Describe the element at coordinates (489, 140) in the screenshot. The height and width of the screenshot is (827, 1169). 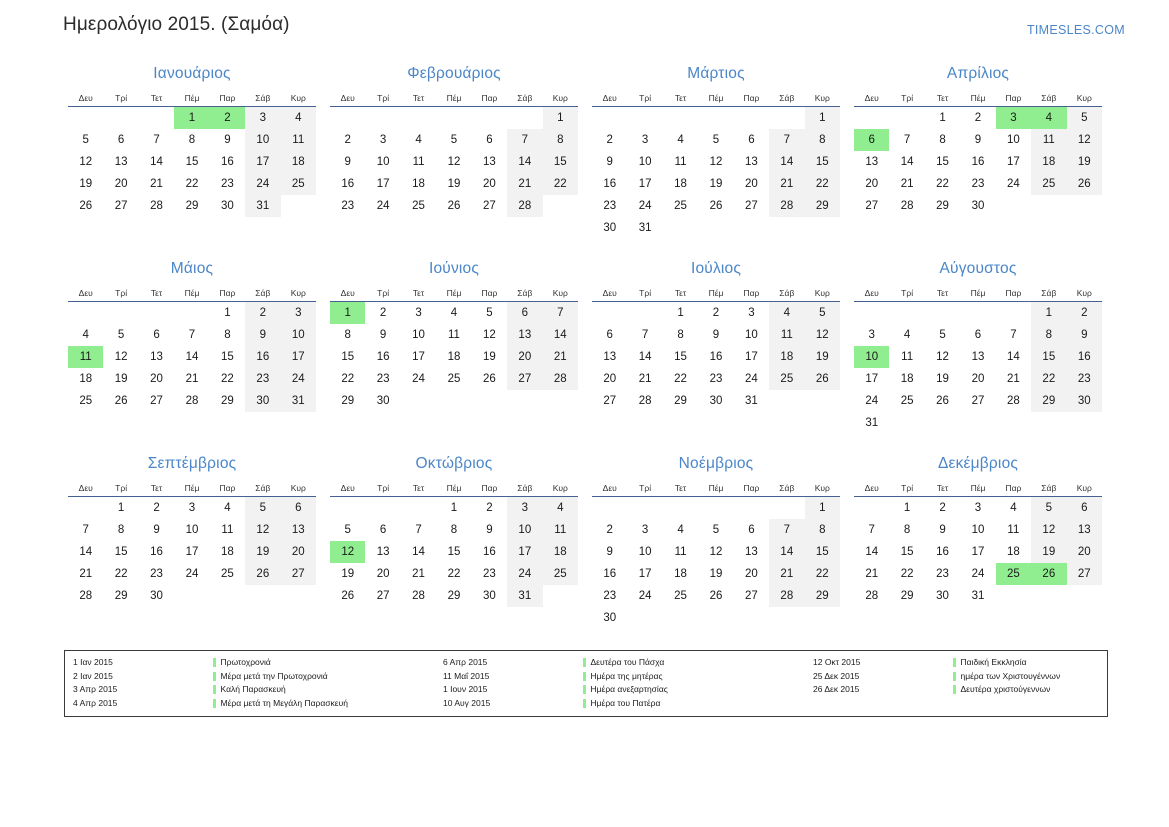
I see `day-cell: 6` at that location.